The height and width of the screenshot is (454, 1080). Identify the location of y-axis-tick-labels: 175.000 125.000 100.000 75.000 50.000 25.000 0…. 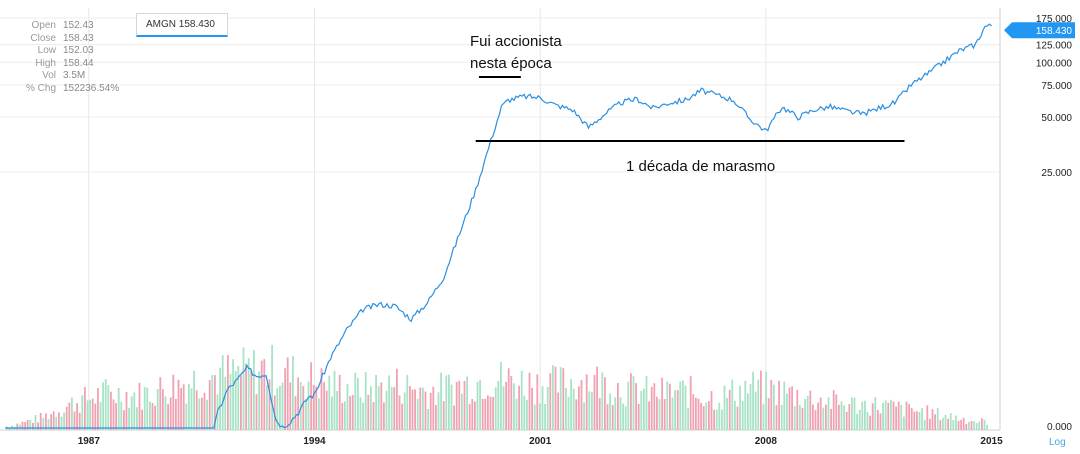
(1054, 223).